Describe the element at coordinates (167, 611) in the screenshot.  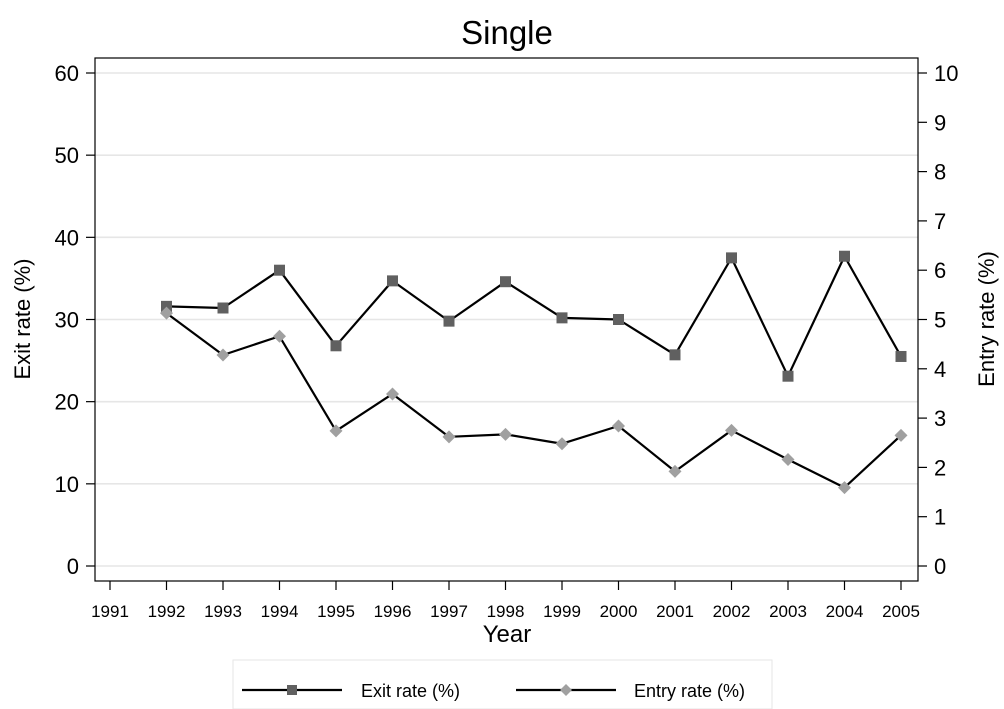
I see `x-tick-label: 1992` at that location.